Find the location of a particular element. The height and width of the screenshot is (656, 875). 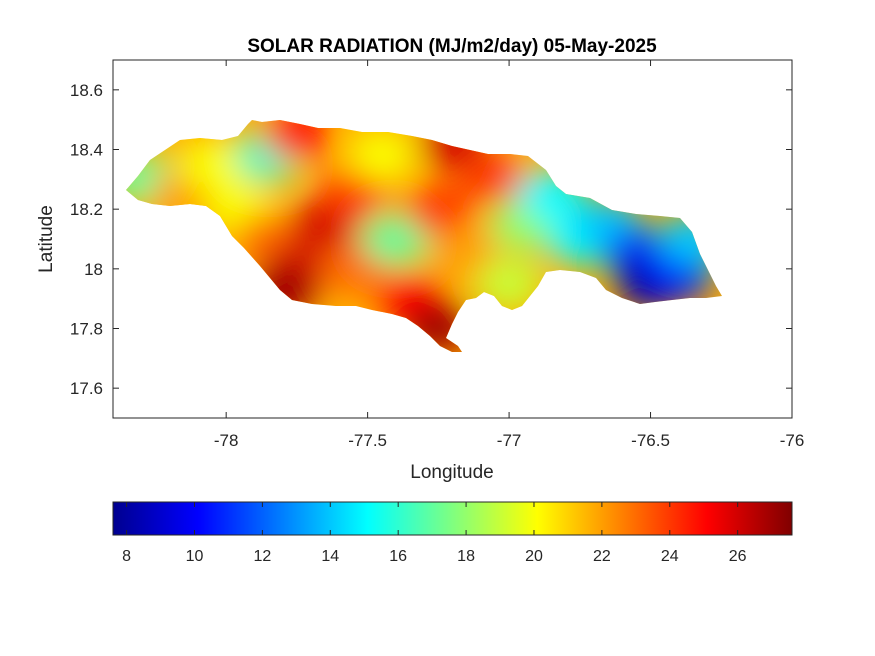

x-tick-label: -77 is located at coordinates (509, 440).